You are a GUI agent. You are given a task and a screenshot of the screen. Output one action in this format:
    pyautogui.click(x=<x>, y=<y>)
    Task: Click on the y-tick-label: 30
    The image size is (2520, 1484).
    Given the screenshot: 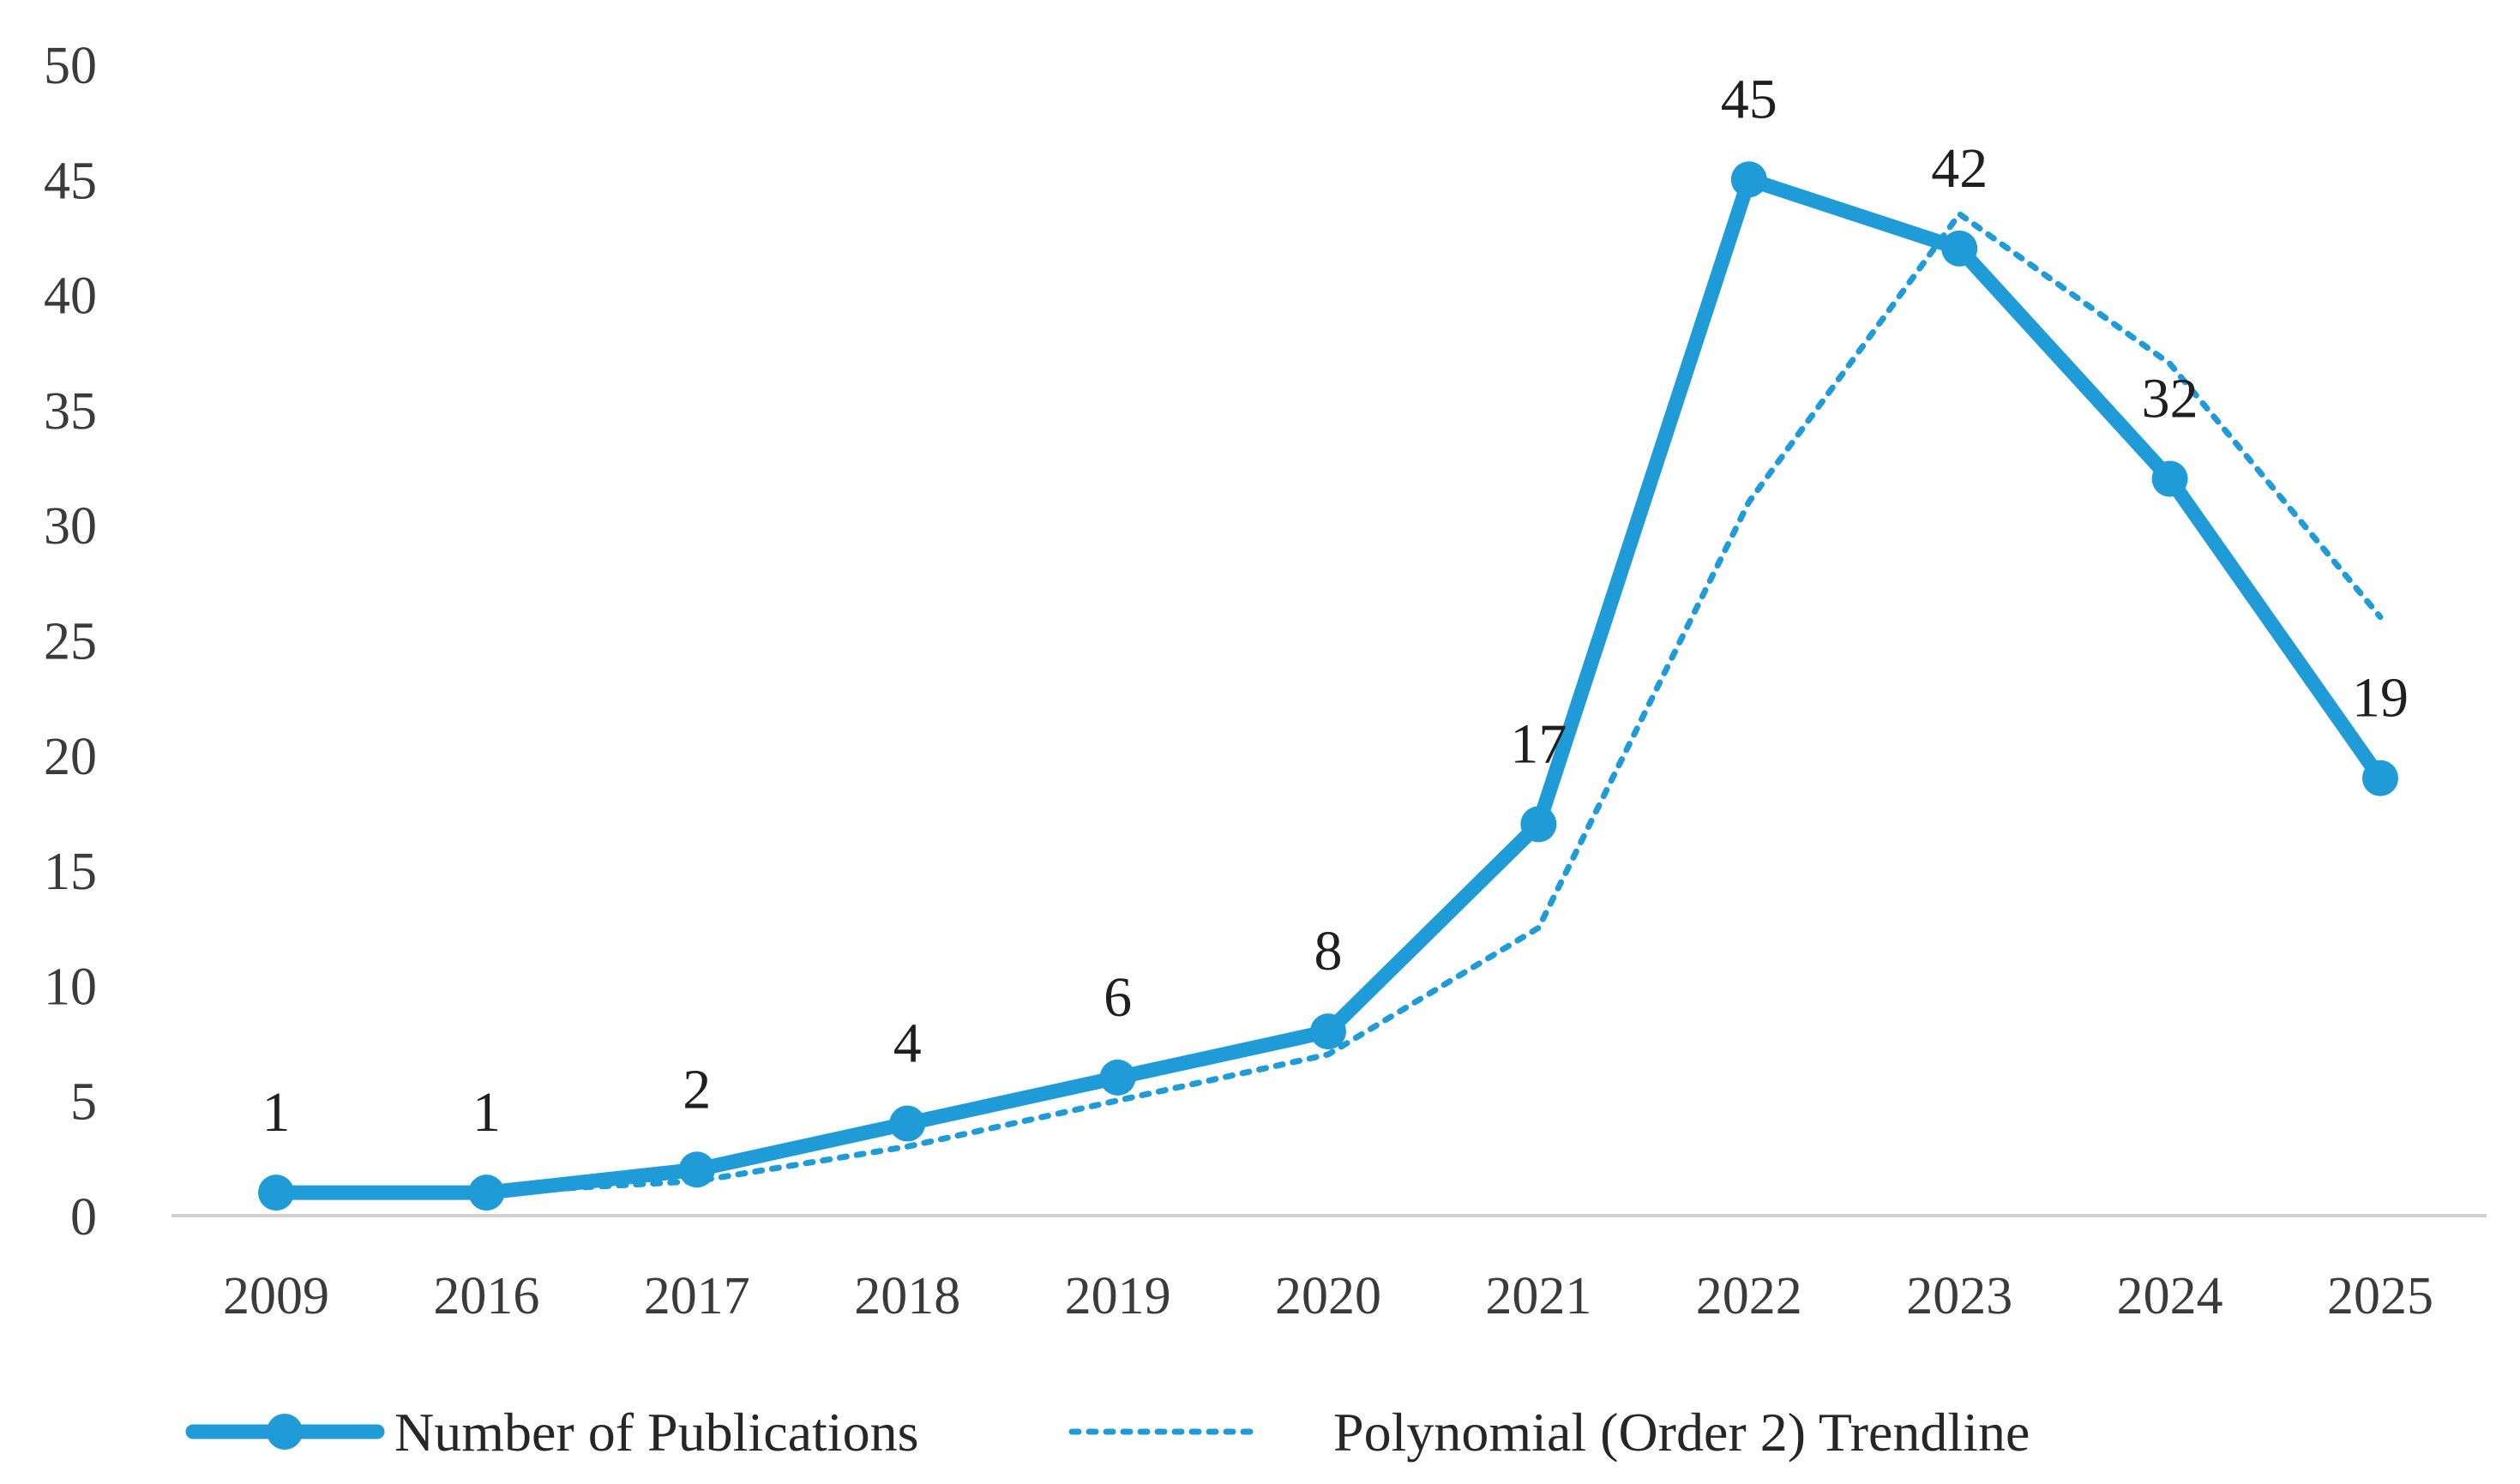 What is the action you would take?
    pyautogui.click(x=70, y=526)
    